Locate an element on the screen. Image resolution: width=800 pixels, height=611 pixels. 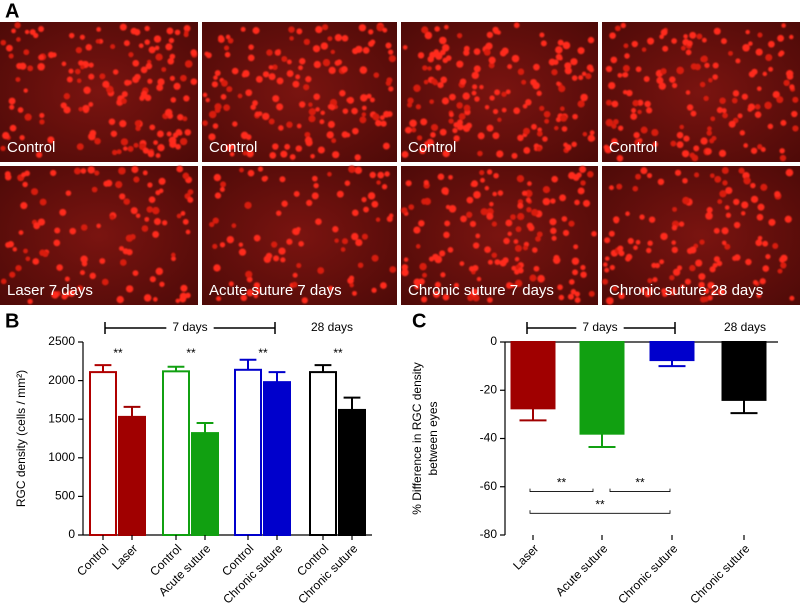
significance: ** is located at coordinates (263, 353).